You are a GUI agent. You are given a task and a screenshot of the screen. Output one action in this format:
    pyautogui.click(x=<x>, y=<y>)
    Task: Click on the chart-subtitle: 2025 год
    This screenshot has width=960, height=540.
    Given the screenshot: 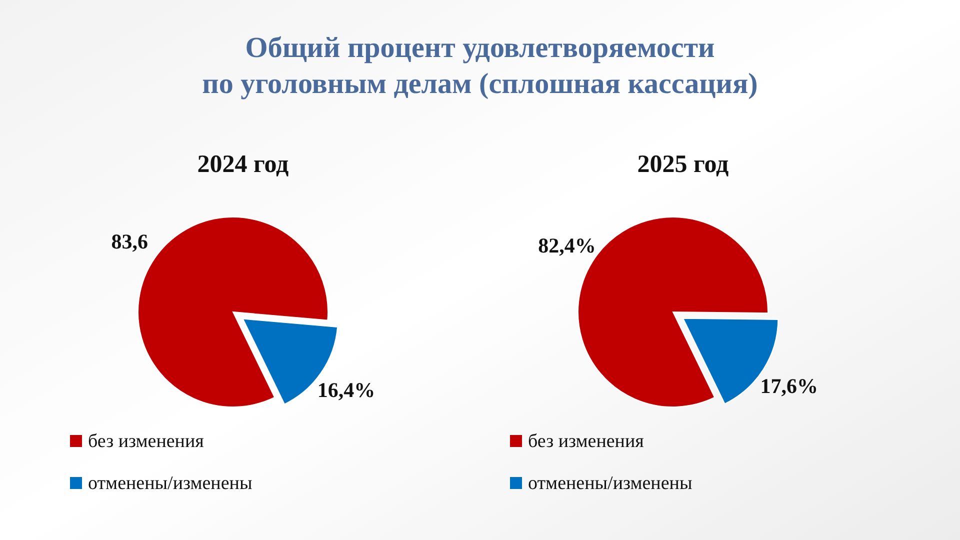 What is the action you would take?
    pyautogui.click(x=683, y=164)
    